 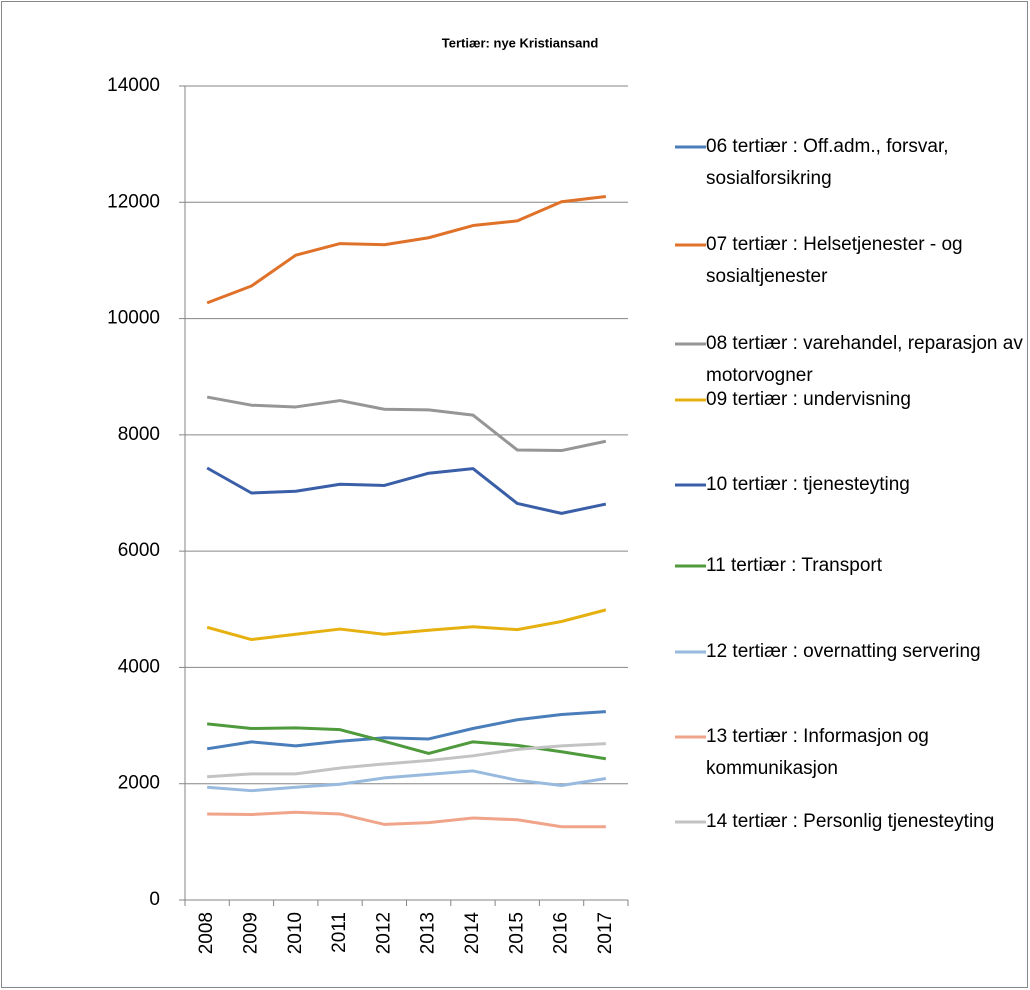 What do you see at coordinates (339, 932) in the screenshot?
I see `x-tick-label: 2011` at bounding box center [339, 932].